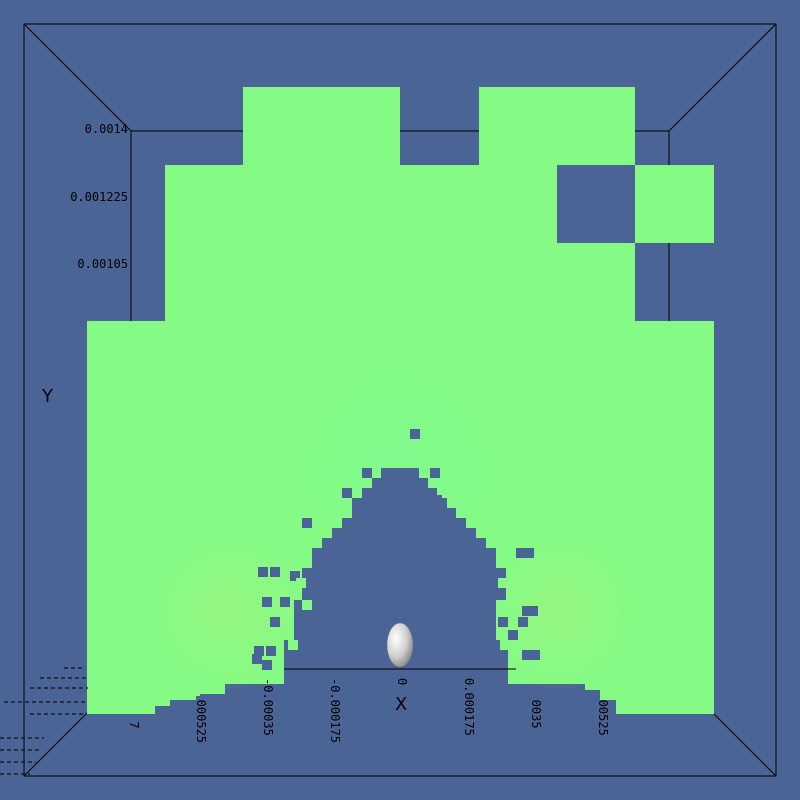  Describe the element at coordinates (401, 704) in the screenshot. I see `x-axis-title: X` at that location.